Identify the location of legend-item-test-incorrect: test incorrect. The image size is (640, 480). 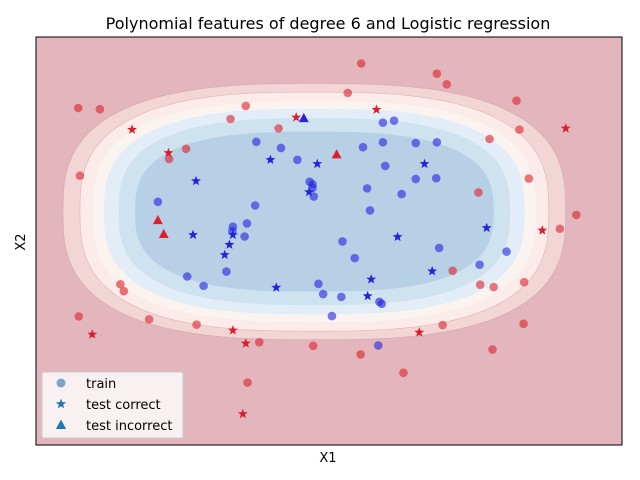
(113, 426).